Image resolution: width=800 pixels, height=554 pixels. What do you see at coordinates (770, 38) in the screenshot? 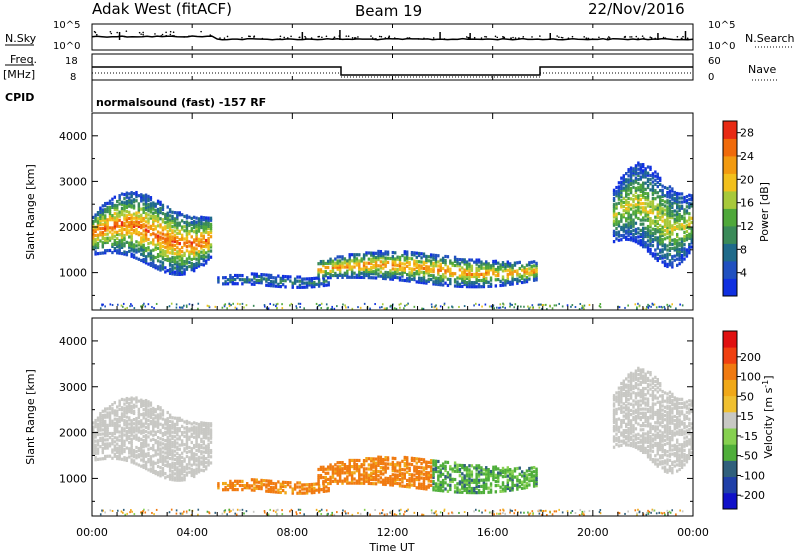
I see `nsearch-label: N.Search` at bounding box center [770, 38].